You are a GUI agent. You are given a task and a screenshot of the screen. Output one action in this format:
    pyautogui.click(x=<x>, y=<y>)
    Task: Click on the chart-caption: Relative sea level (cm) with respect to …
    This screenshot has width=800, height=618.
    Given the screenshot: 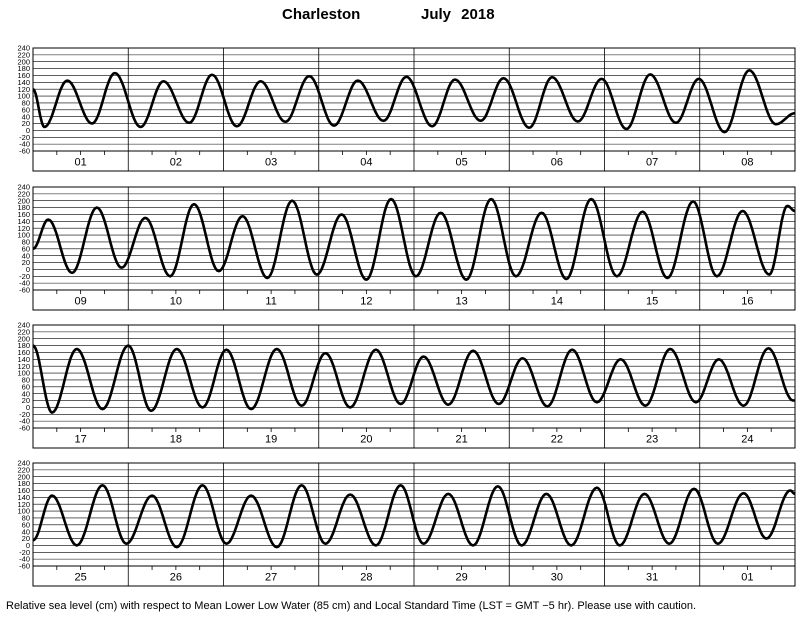 What is the action you would take?
    pyautogui.click(x=351, y=606)
    